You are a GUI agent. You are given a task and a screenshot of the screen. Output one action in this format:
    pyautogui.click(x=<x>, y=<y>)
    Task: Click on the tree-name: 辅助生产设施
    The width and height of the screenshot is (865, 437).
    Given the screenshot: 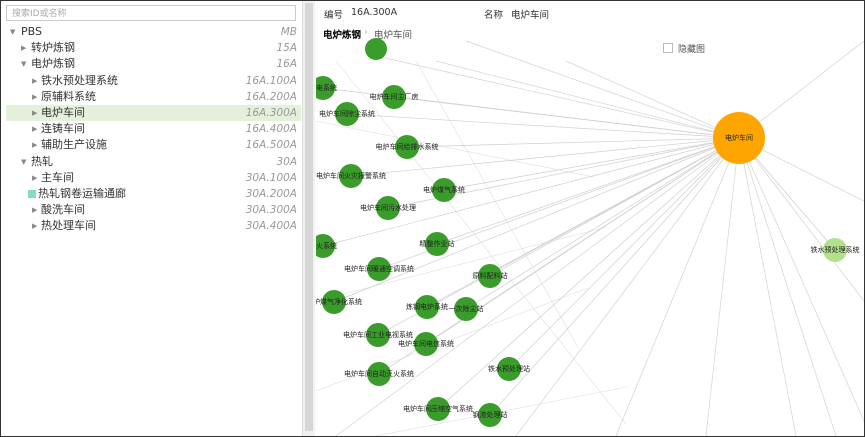 What is the action you would take?
    pyautogui.click(x=74, y=145)
    